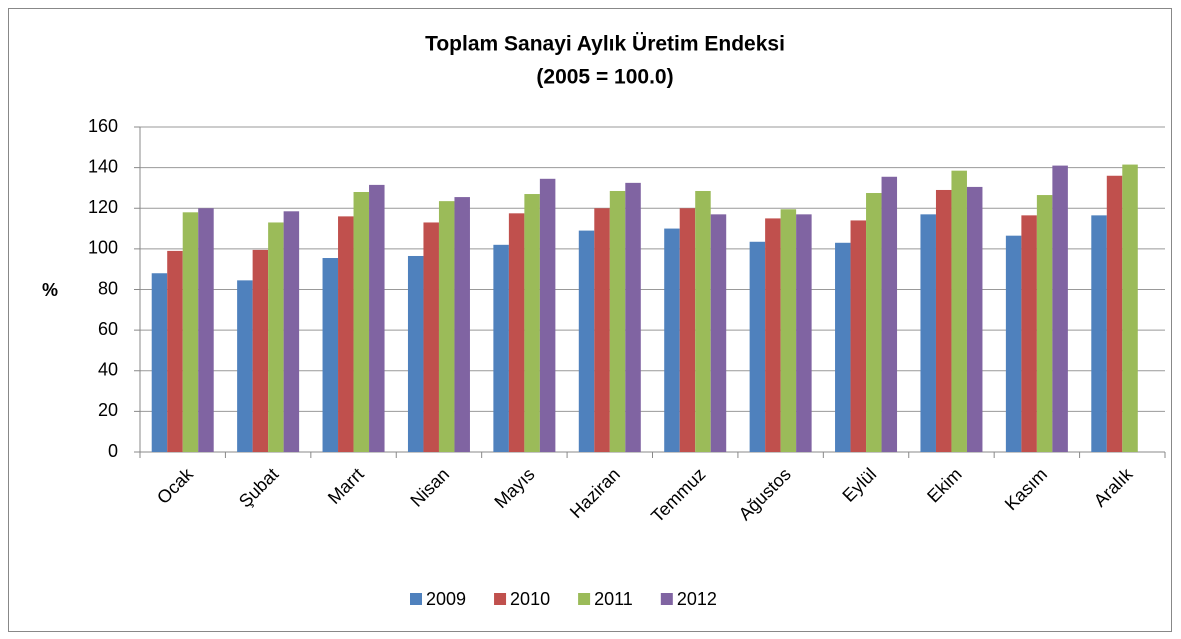 Image resolution: width=1181 pixels, height=639 pixels. Describe the element at coordinates (108, 288) in the screenshot. I see `y-tick-label: 80` at that location.